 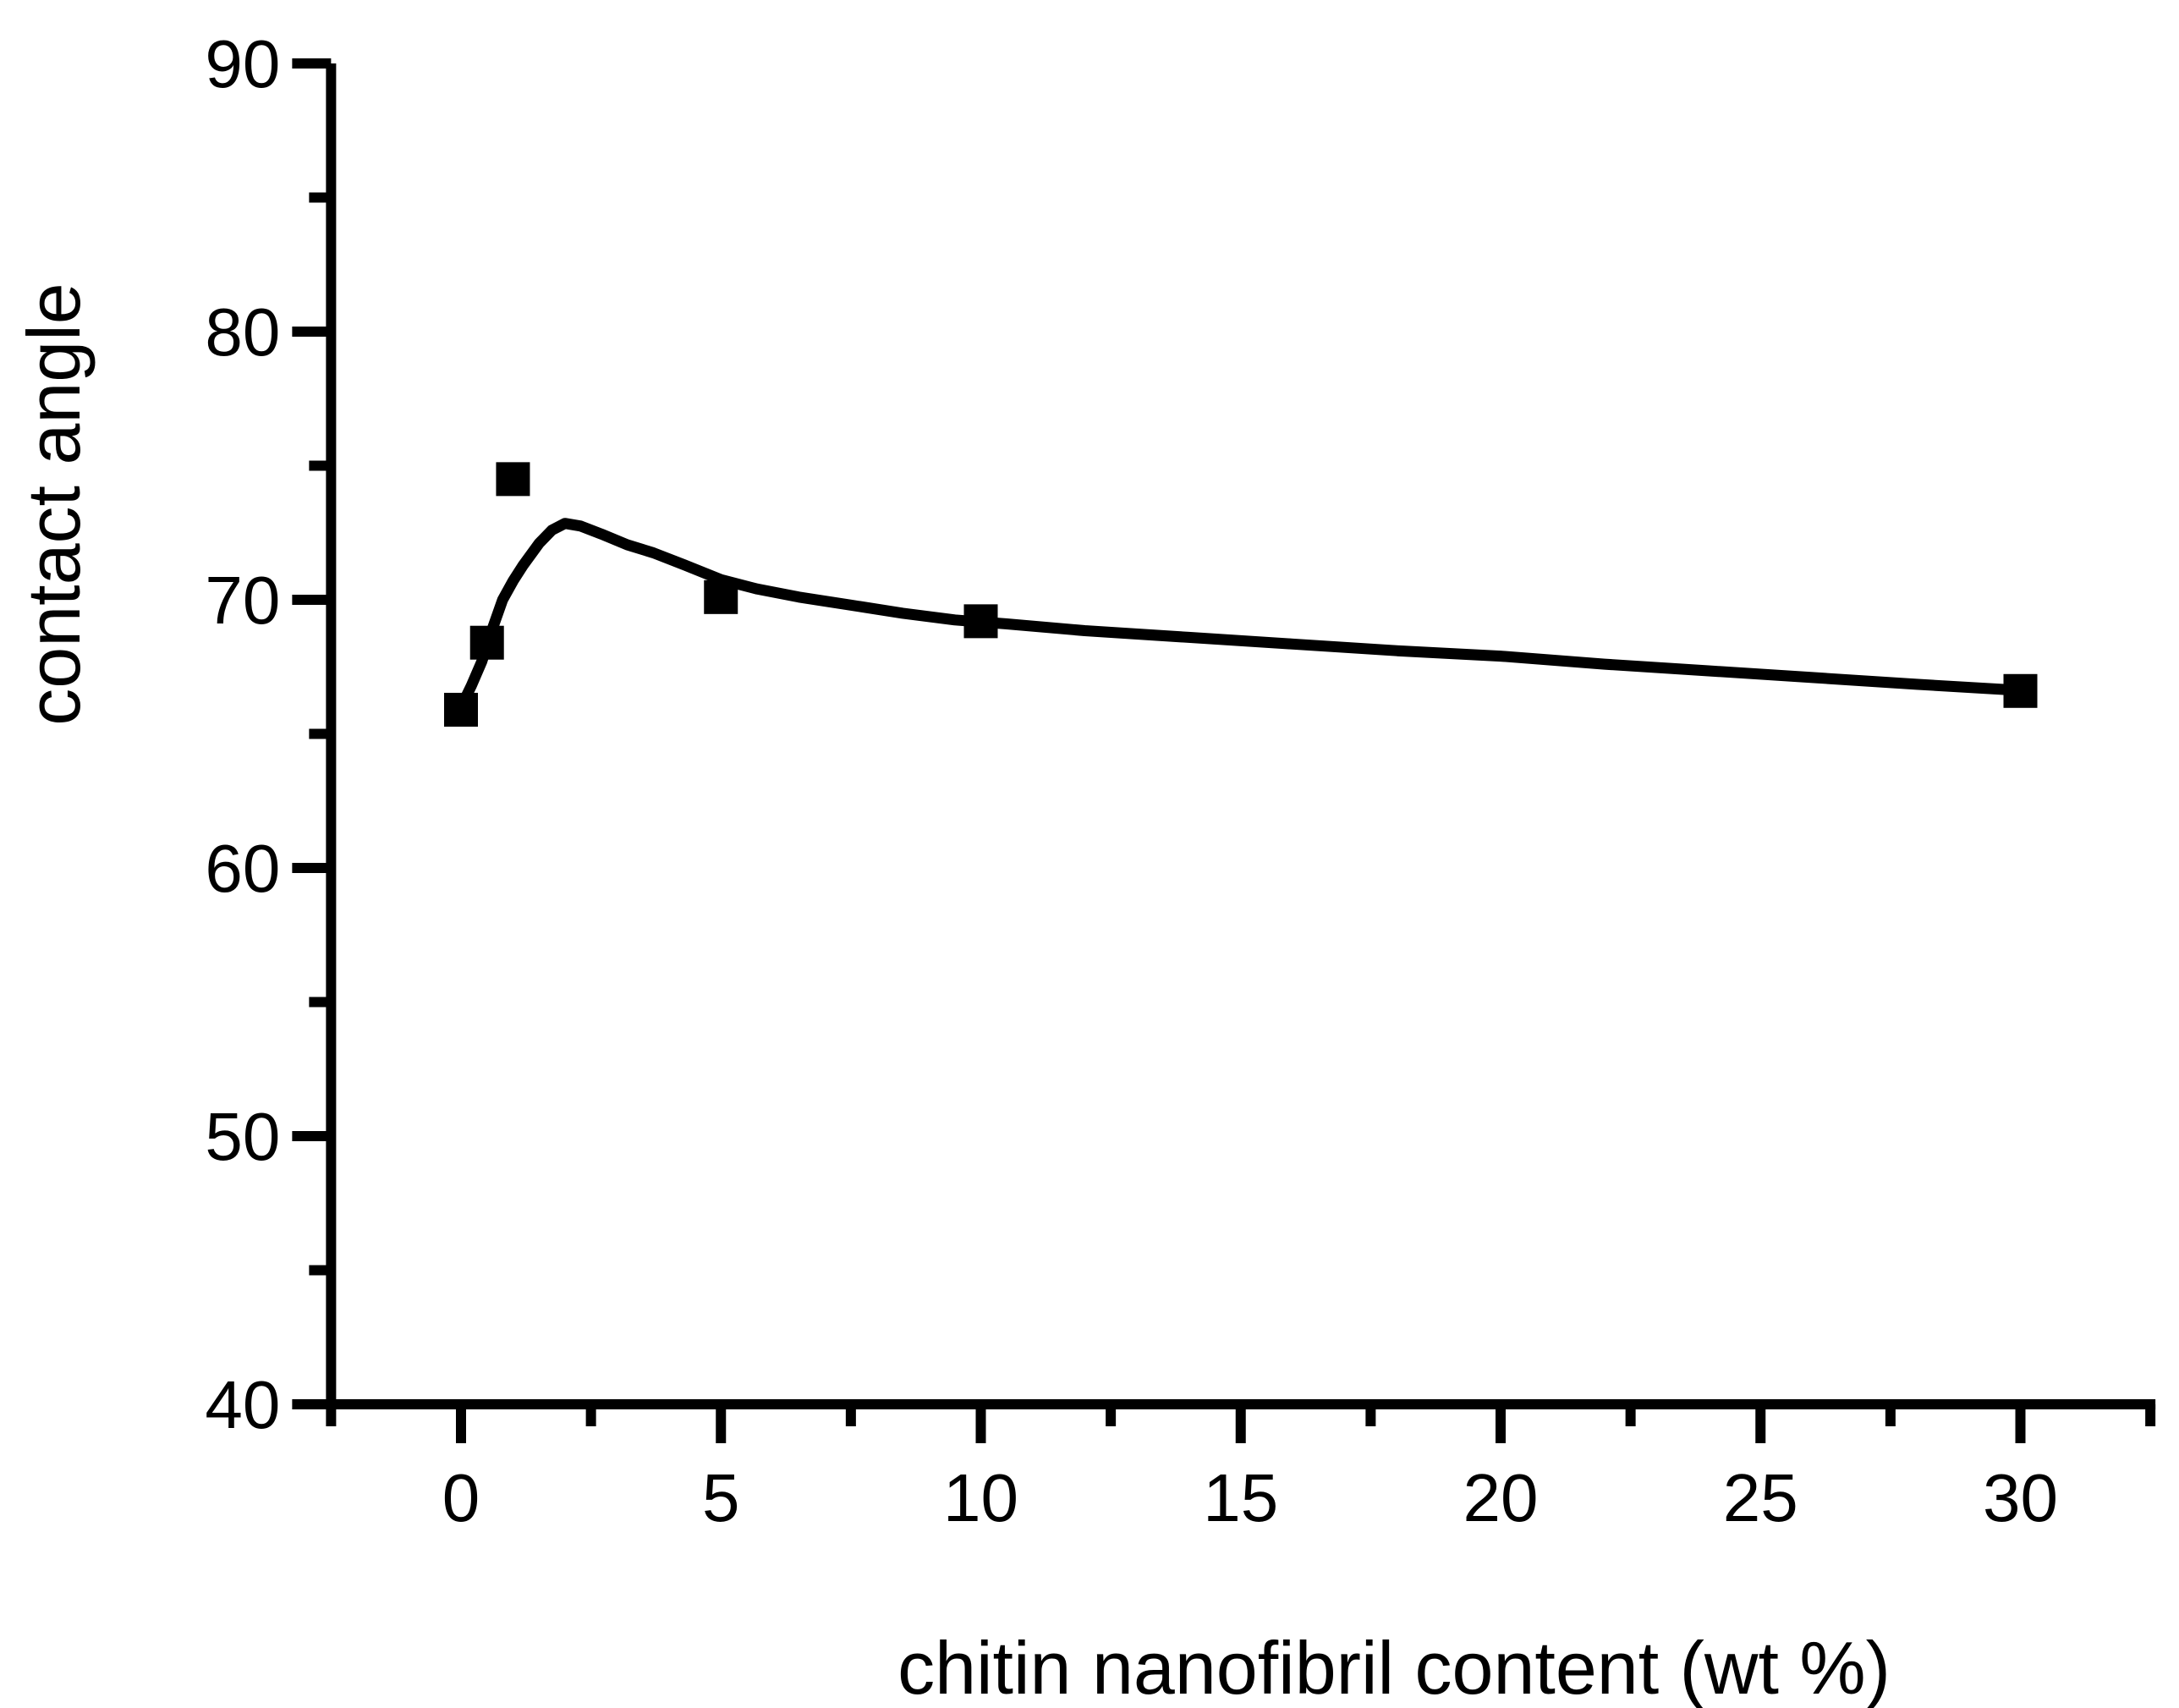 I want to click on y-tick-label: 90, so click(x=242, y=64).